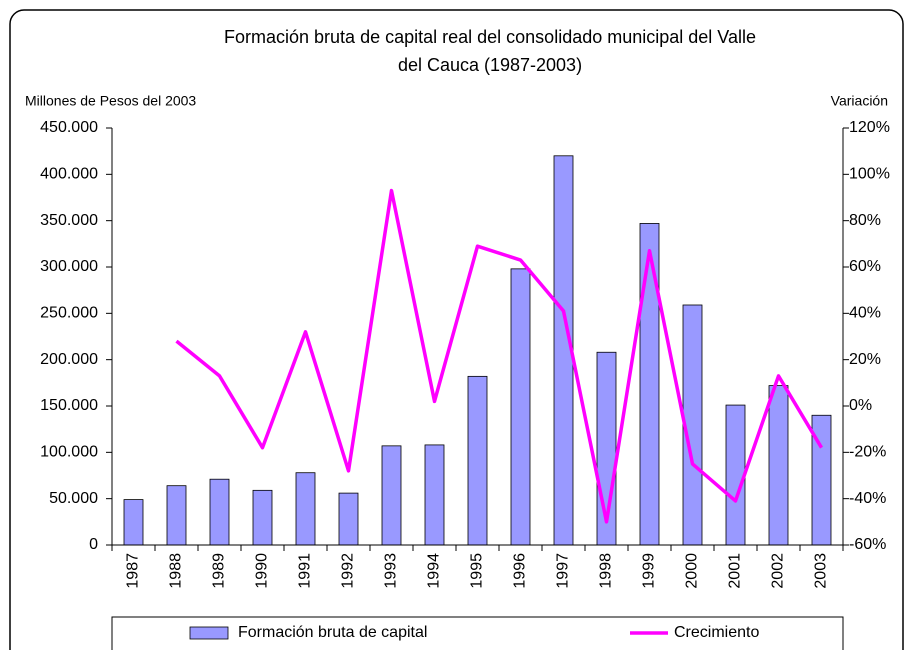  Describe the element at coordinates (348, 571) in the screenshot. I see `x-tick-label: 1992` at that location.